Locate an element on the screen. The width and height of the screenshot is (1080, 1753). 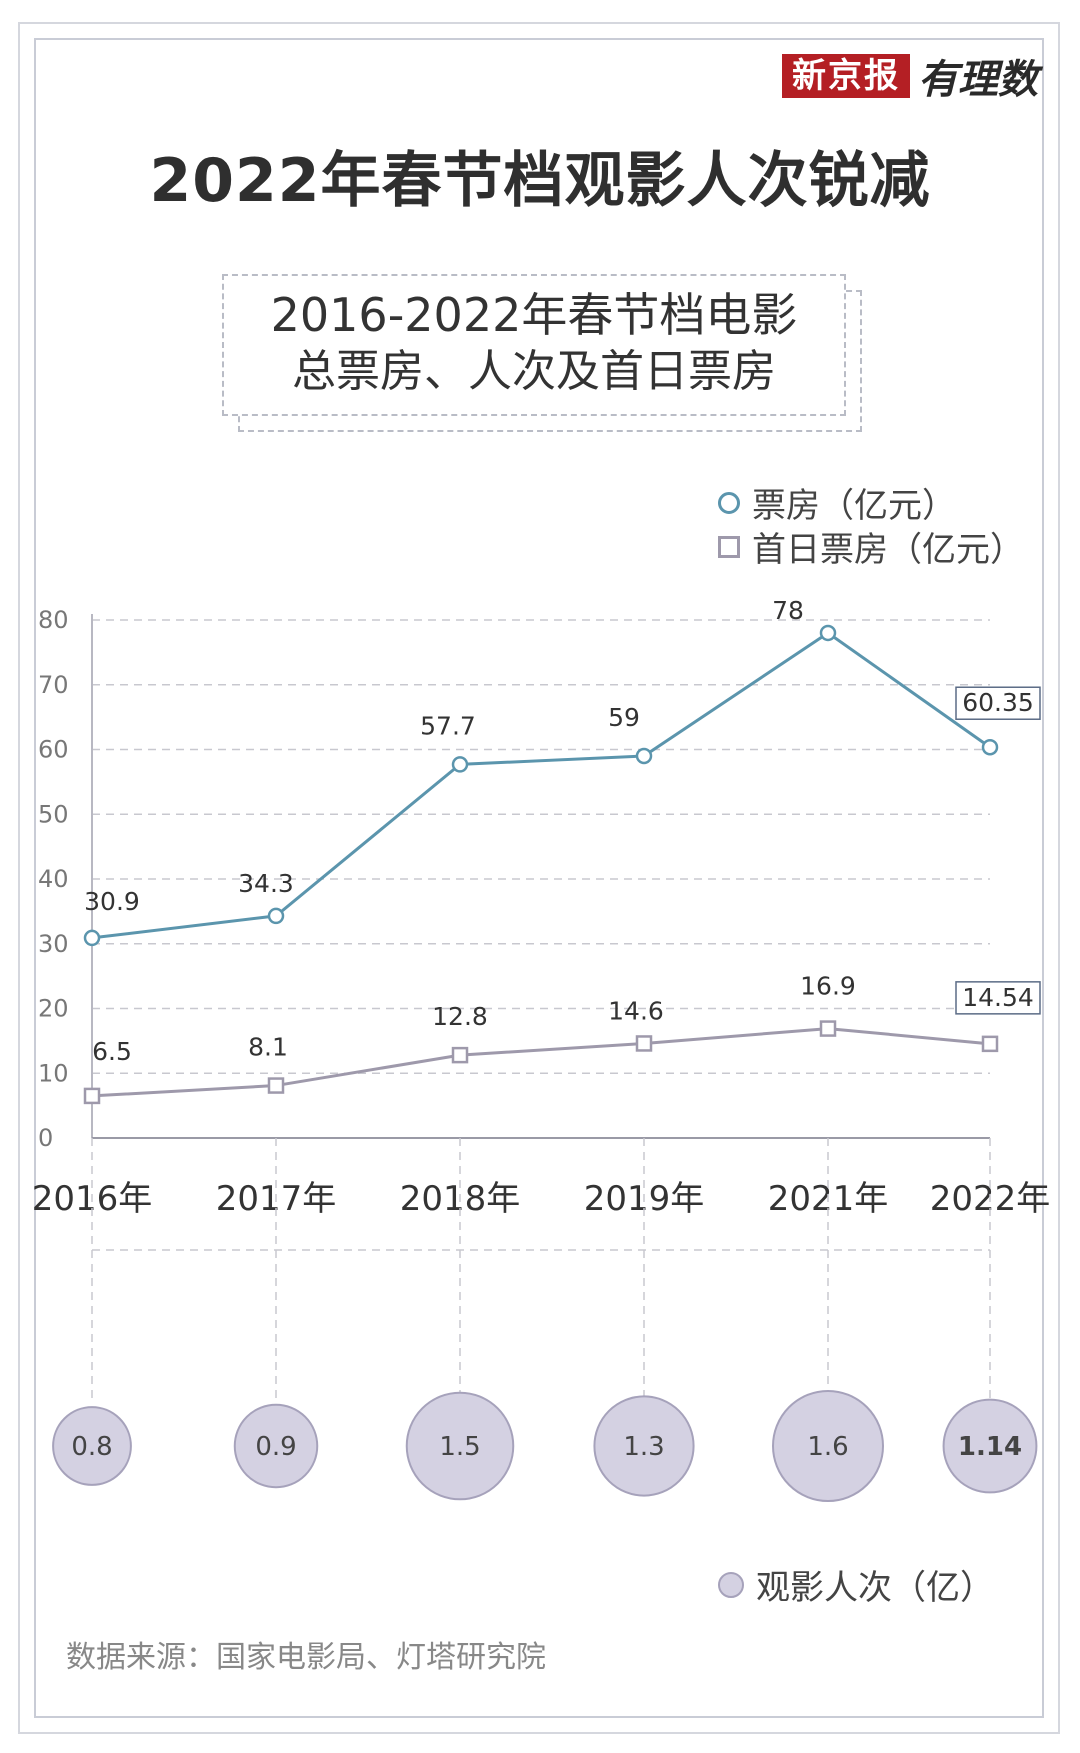
bubble-marker-icon is located at coordinates (731, 1584).